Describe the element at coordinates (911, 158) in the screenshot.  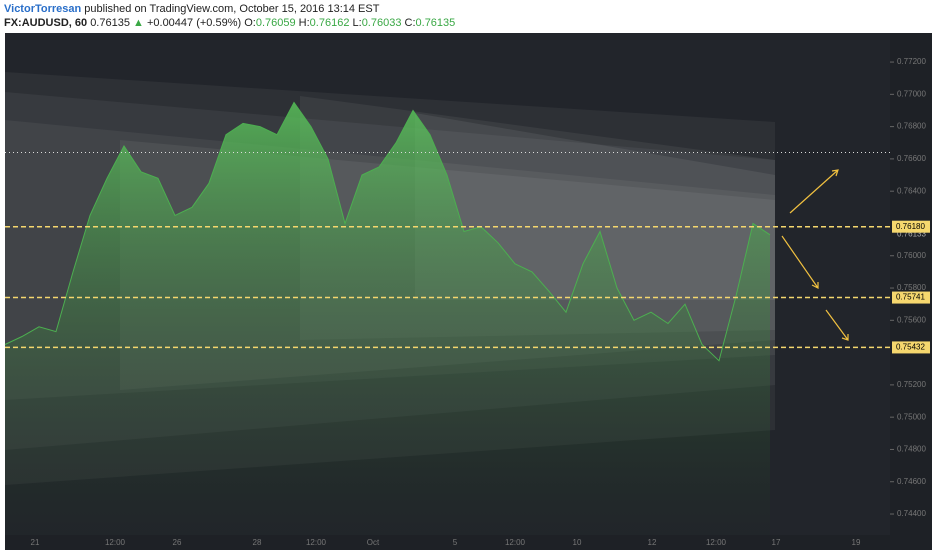
I see `y-tick-label: 0.76600` at that location.